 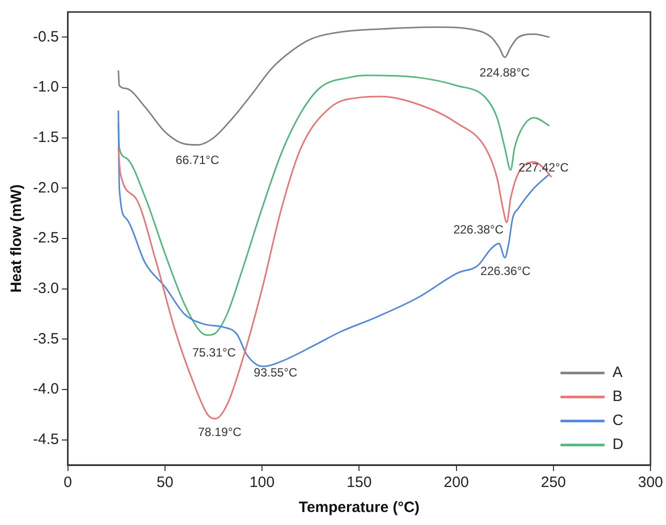 What do you see at coordinates (359, 483) in the screenshot?
I see `x-tick-label: 150` at bounding box center [359, 483].